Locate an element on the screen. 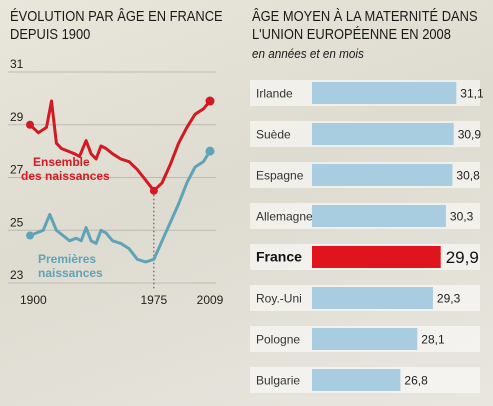 Image resolution: width=493 pixels, height=406 pixels. bar-category-label: Irlande is located at coordinates (274, 94).